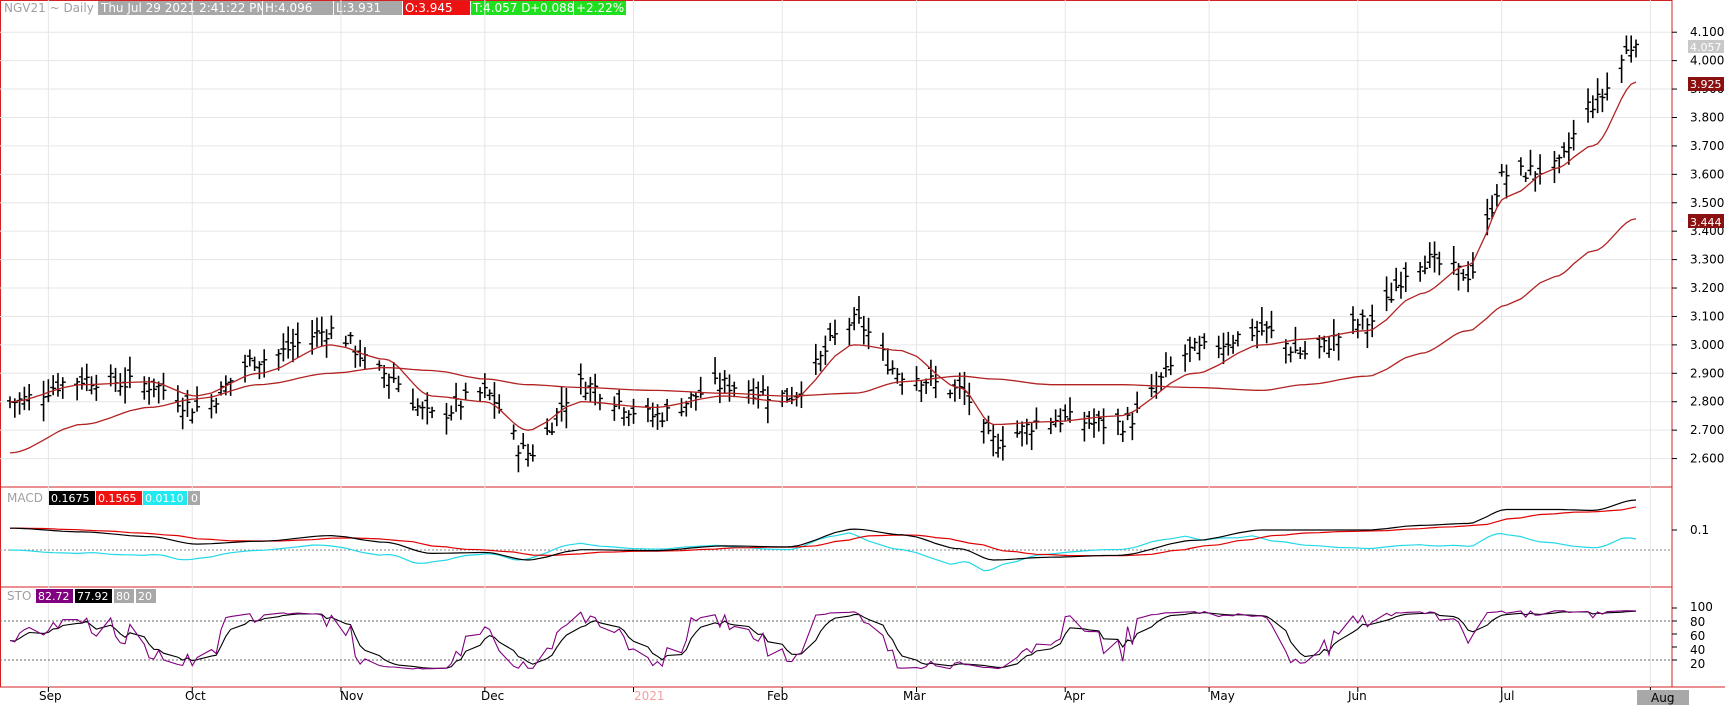 Image resolution: width=1725 pixels, height=709 pixels. What do you see at coordinates (838, 638) in the screenshot?
I see `sto-lines` at bounding box center [838, 638].